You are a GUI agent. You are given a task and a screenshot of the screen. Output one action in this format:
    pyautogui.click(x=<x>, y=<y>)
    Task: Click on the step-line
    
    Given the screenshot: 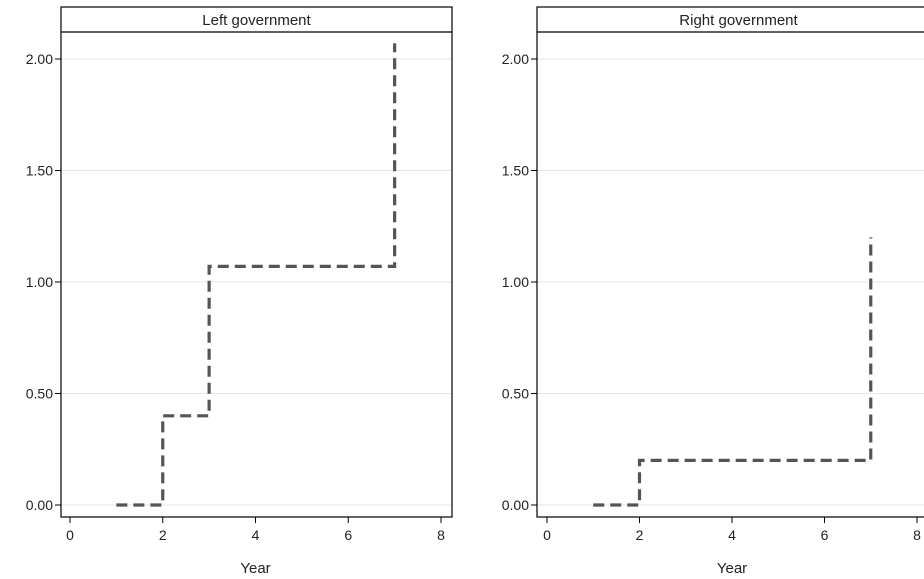 What is the action you would take?
    pyautogui.click(x=733, y=372)
    